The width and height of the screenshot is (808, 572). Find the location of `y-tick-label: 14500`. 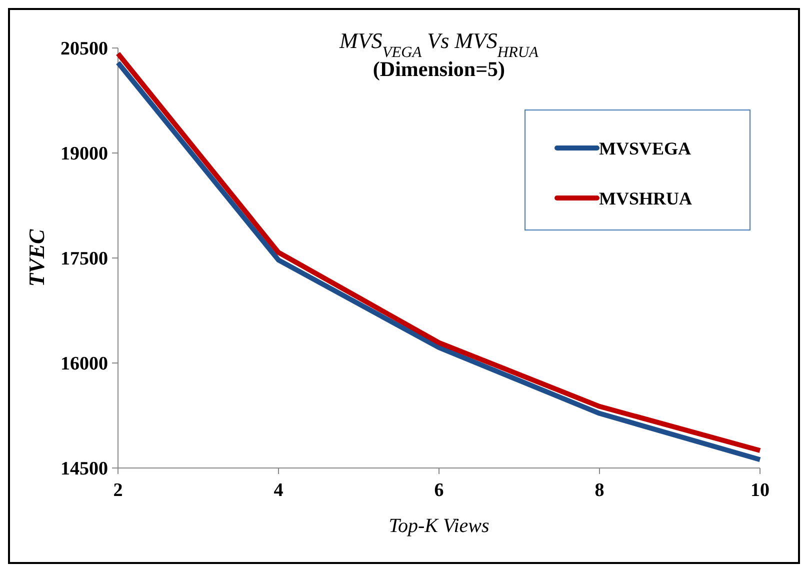

y-tick-label: 14500 is located at coordinates (84, 469).